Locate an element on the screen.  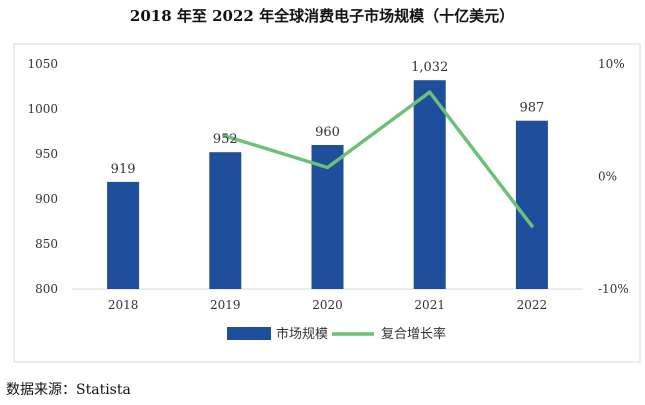
x-tick-label: 2022 is located at coordinates (532, 305).